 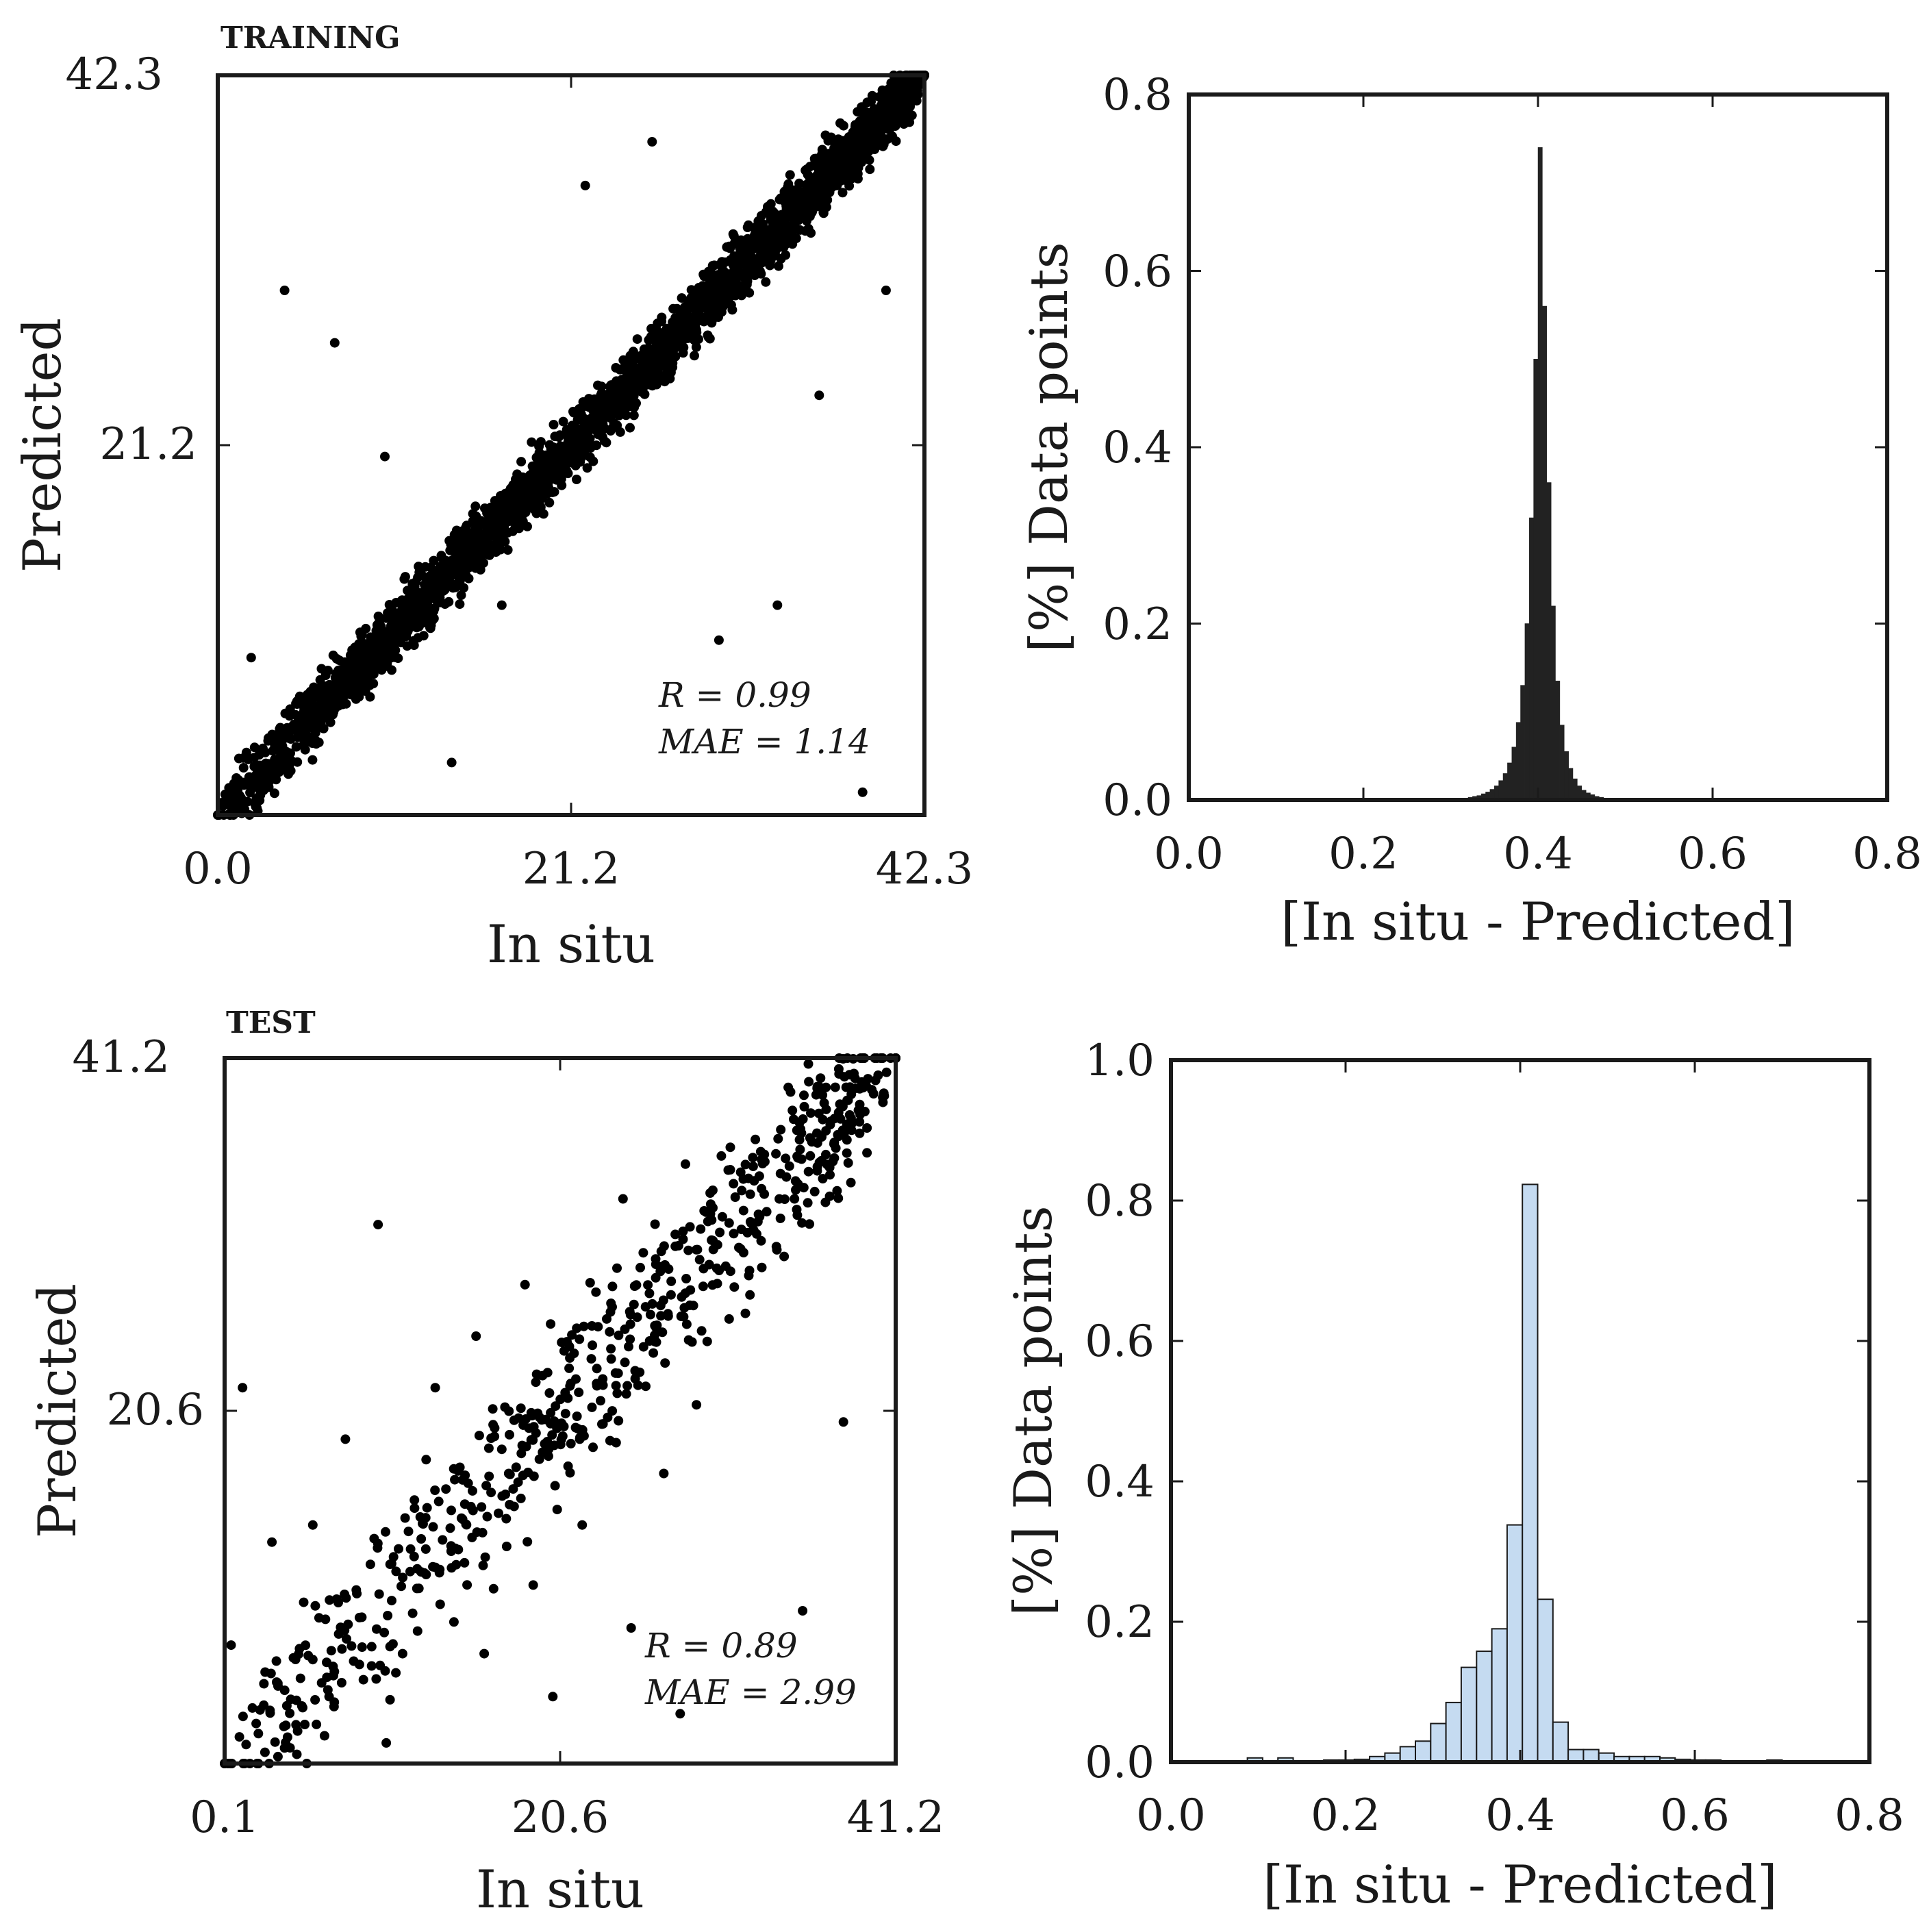 I want to click on training-hist-ytick-2: 0.4, so click(x=1137, y=448).